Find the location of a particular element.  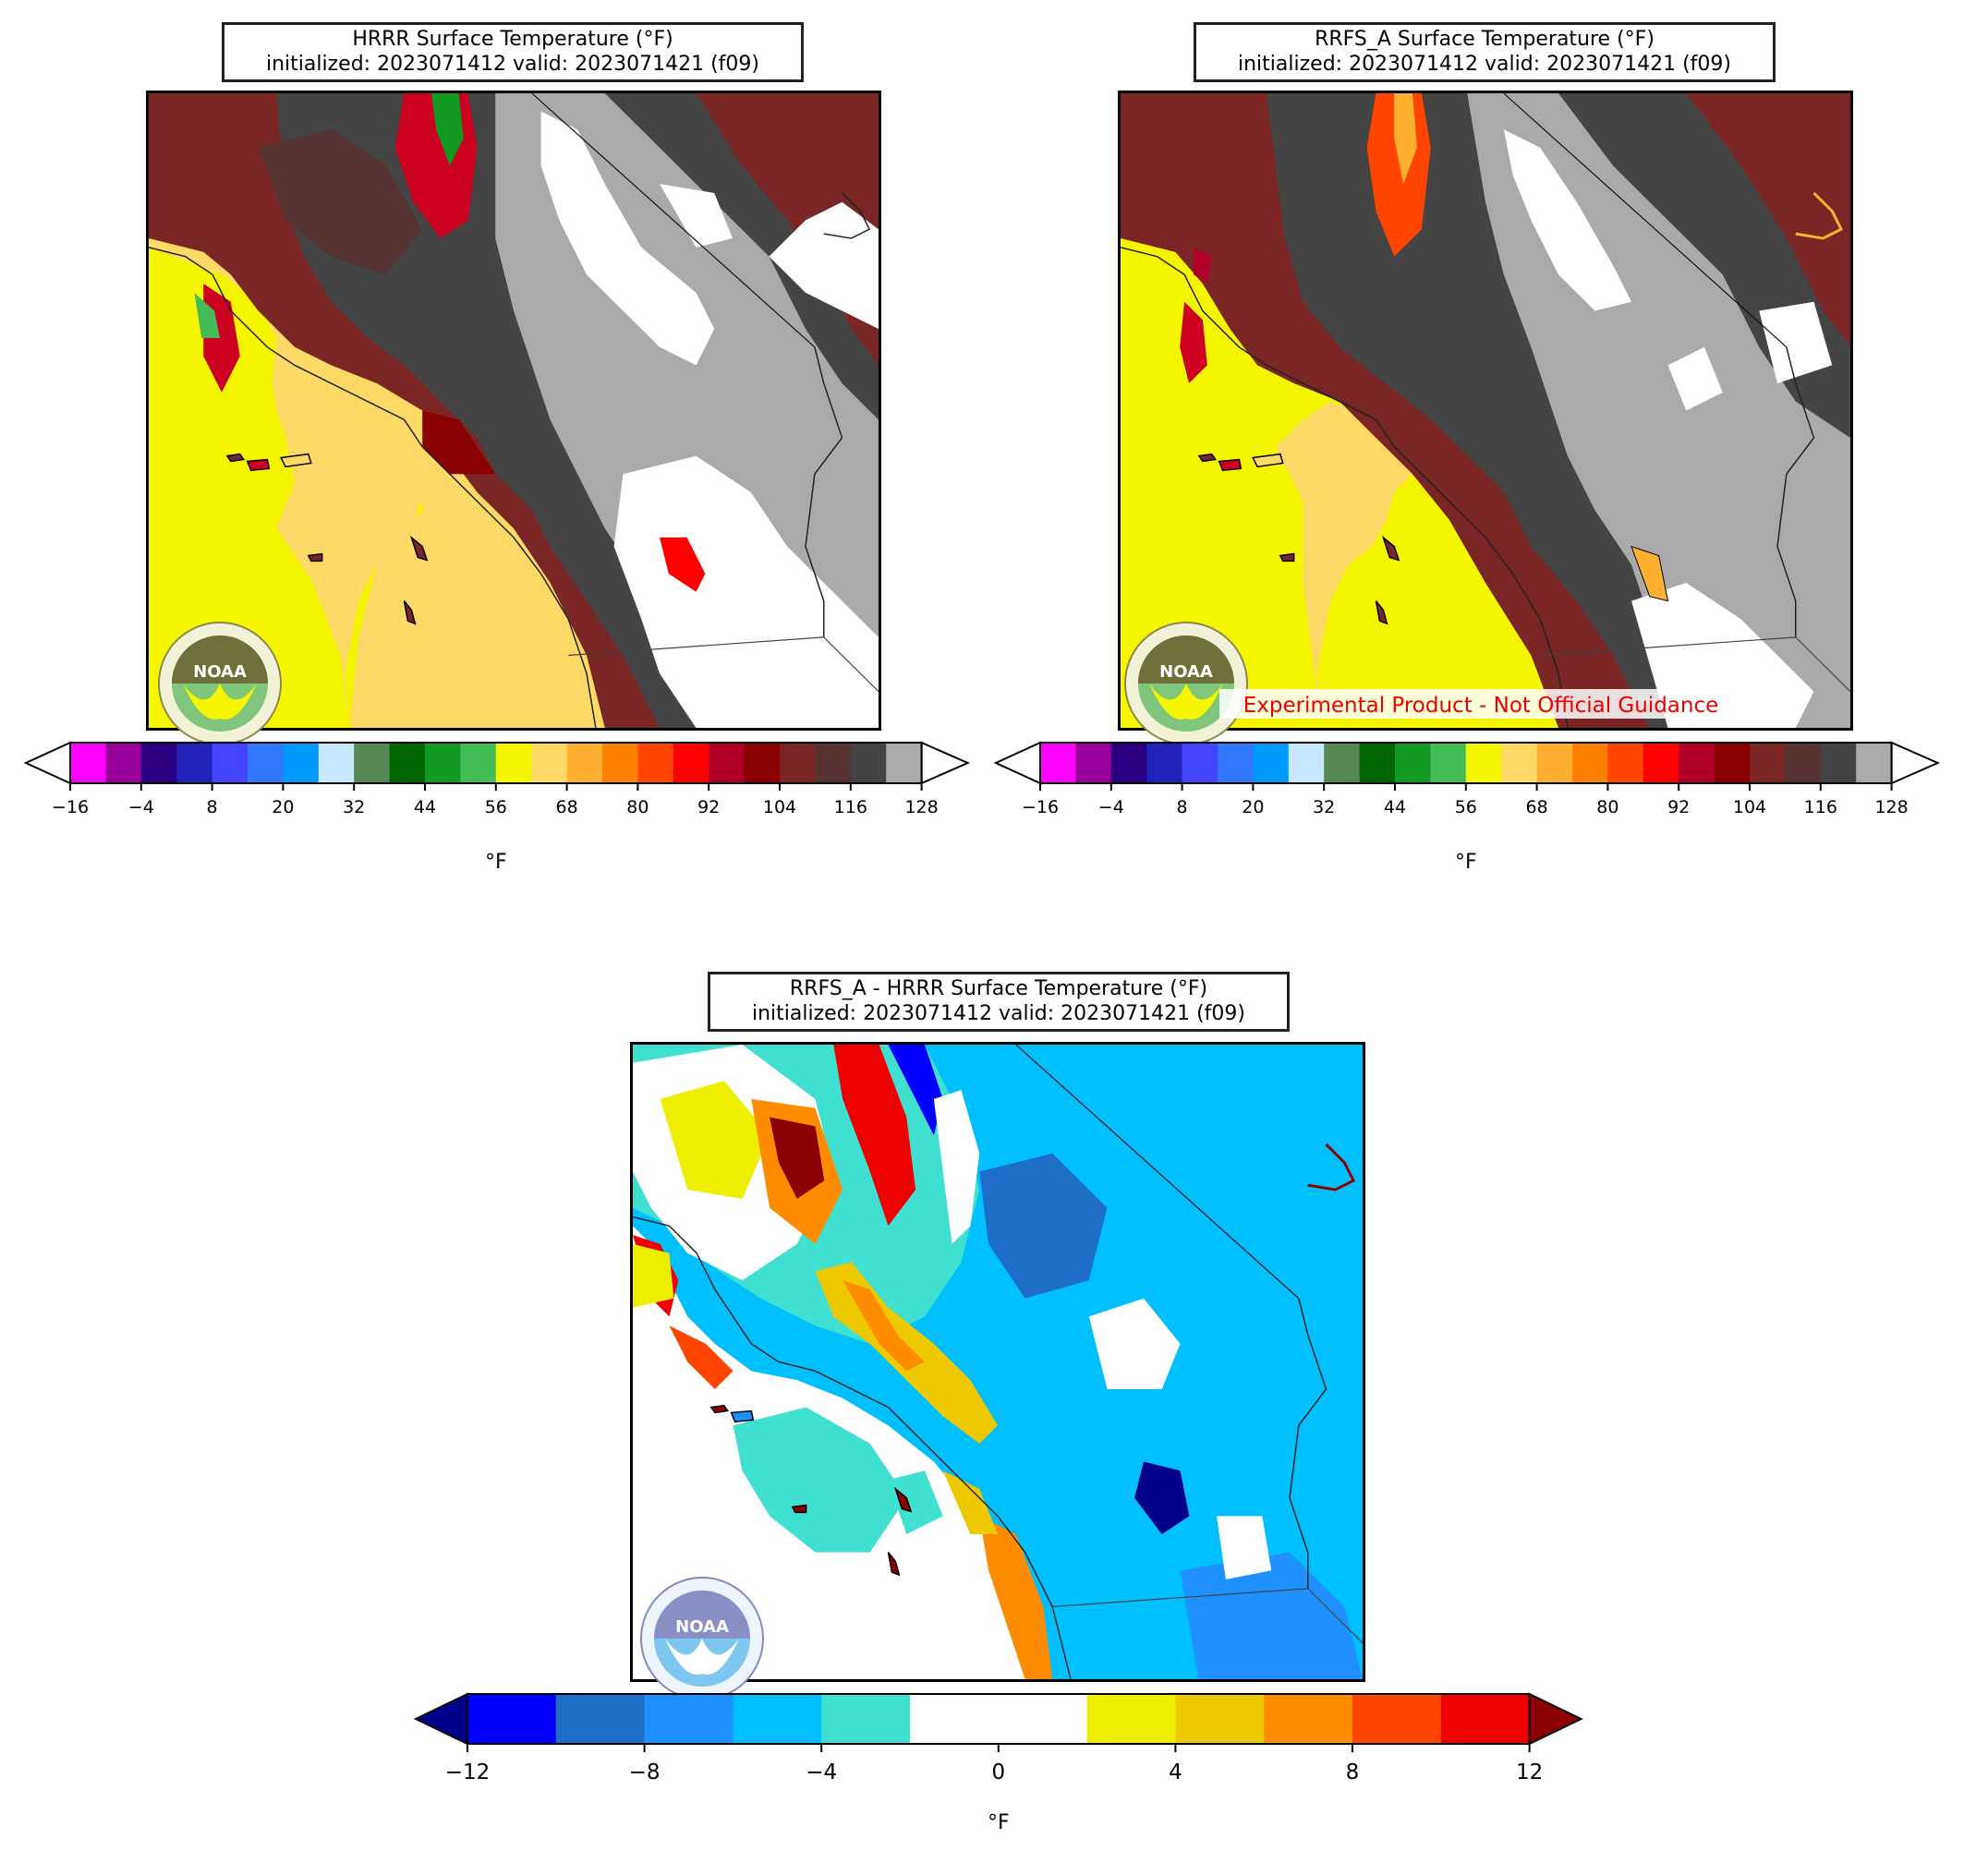

colorbar-tick-label: −8 is located at coordinates (645, 1772).